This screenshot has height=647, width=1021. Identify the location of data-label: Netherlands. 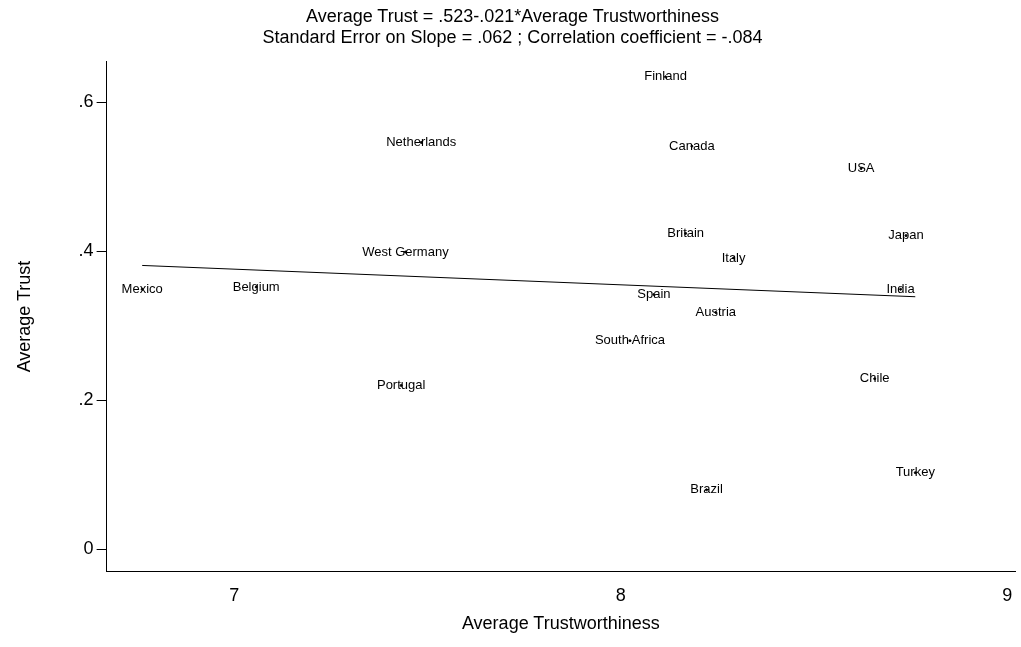
(421, 142).